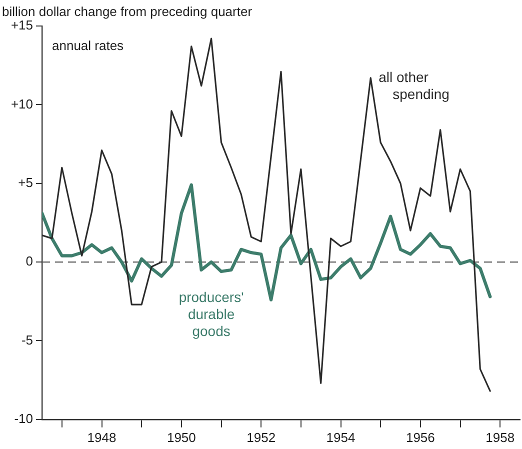  I want to click on y-axis-title: billion dollar change from preceding quarter, so click(127, 11).